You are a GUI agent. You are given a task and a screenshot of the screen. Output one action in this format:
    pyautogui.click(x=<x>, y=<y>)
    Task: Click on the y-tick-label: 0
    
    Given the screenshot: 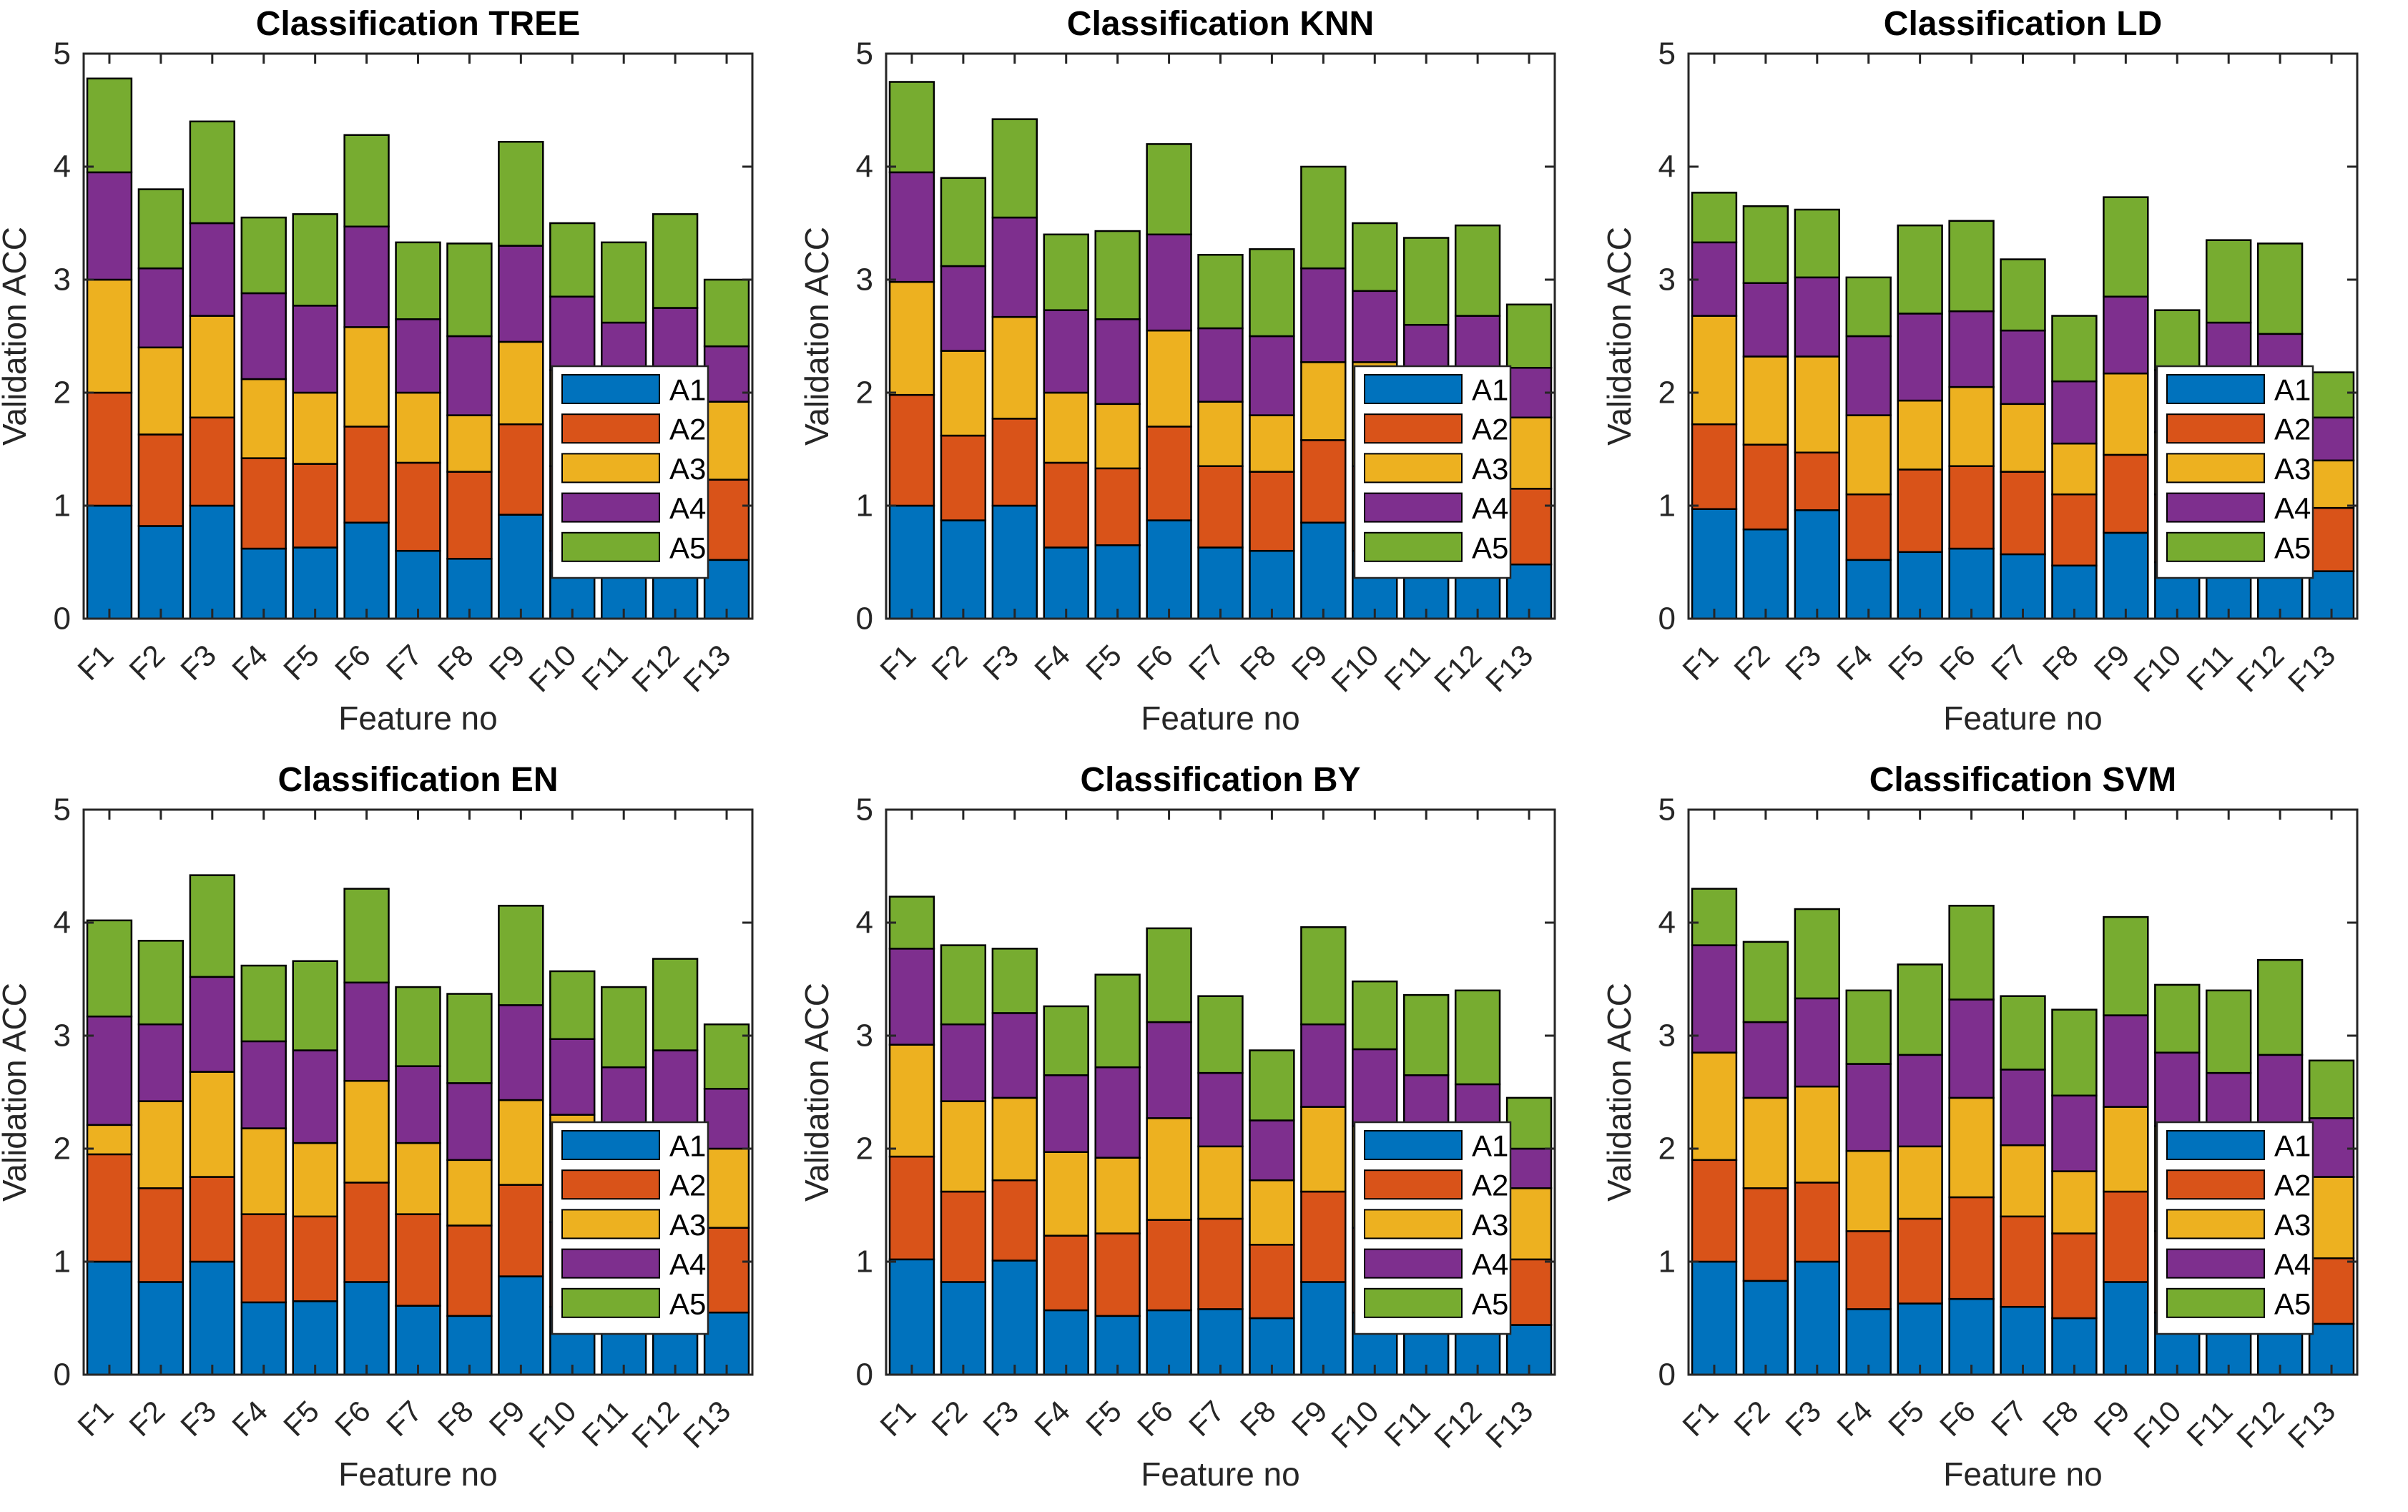 What is the action you would take?
    pyautogui.click(x=1667, y=619)
    